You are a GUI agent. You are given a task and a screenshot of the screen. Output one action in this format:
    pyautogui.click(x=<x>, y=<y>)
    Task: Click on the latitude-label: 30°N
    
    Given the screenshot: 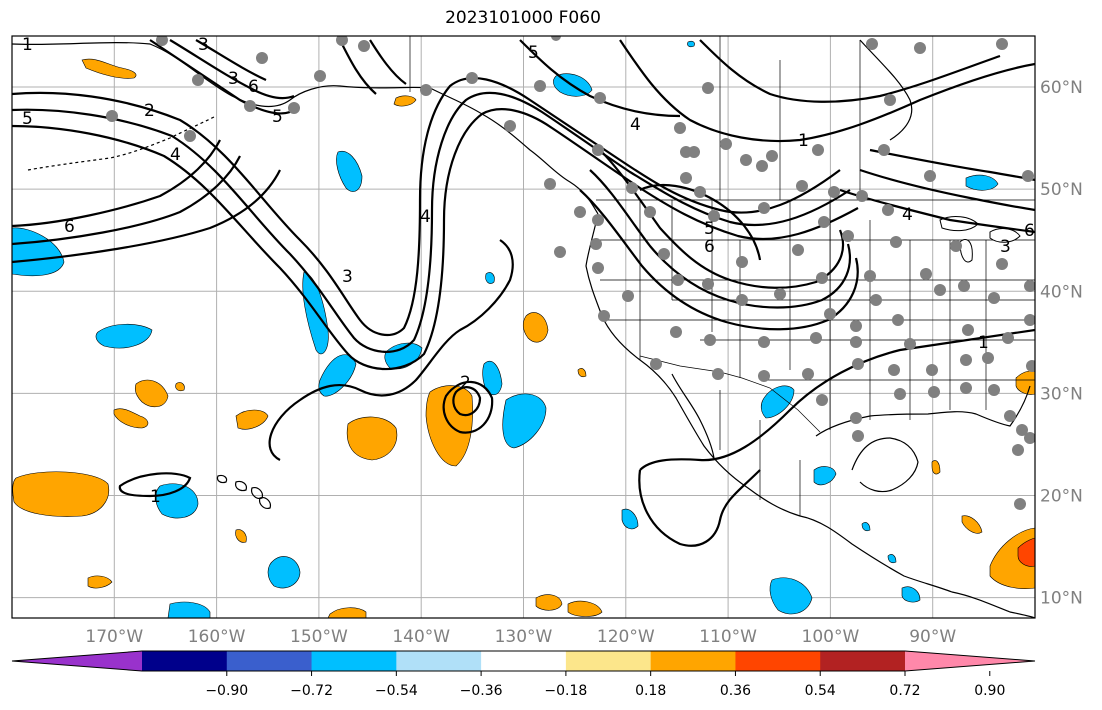 What is the action you would take?
    pyautogui.click(x=1061, y=394)
    